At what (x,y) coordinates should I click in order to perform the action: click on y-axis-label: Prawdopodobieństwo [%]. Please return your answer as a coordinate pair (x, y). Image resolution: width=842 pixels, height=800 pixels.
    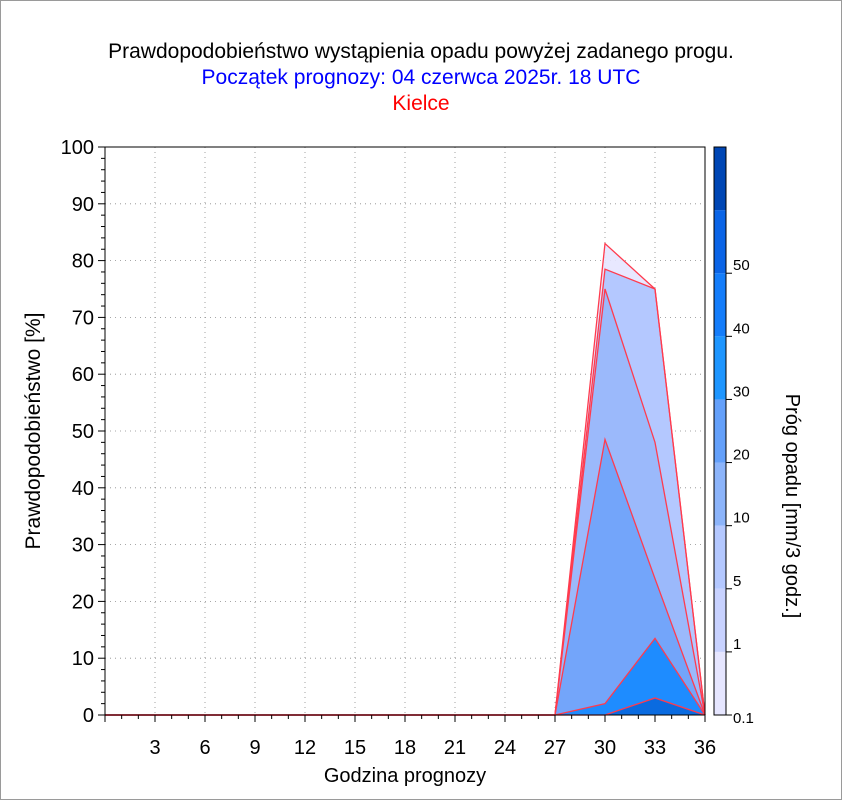
    Looking at the image, I should click on (33, 431).